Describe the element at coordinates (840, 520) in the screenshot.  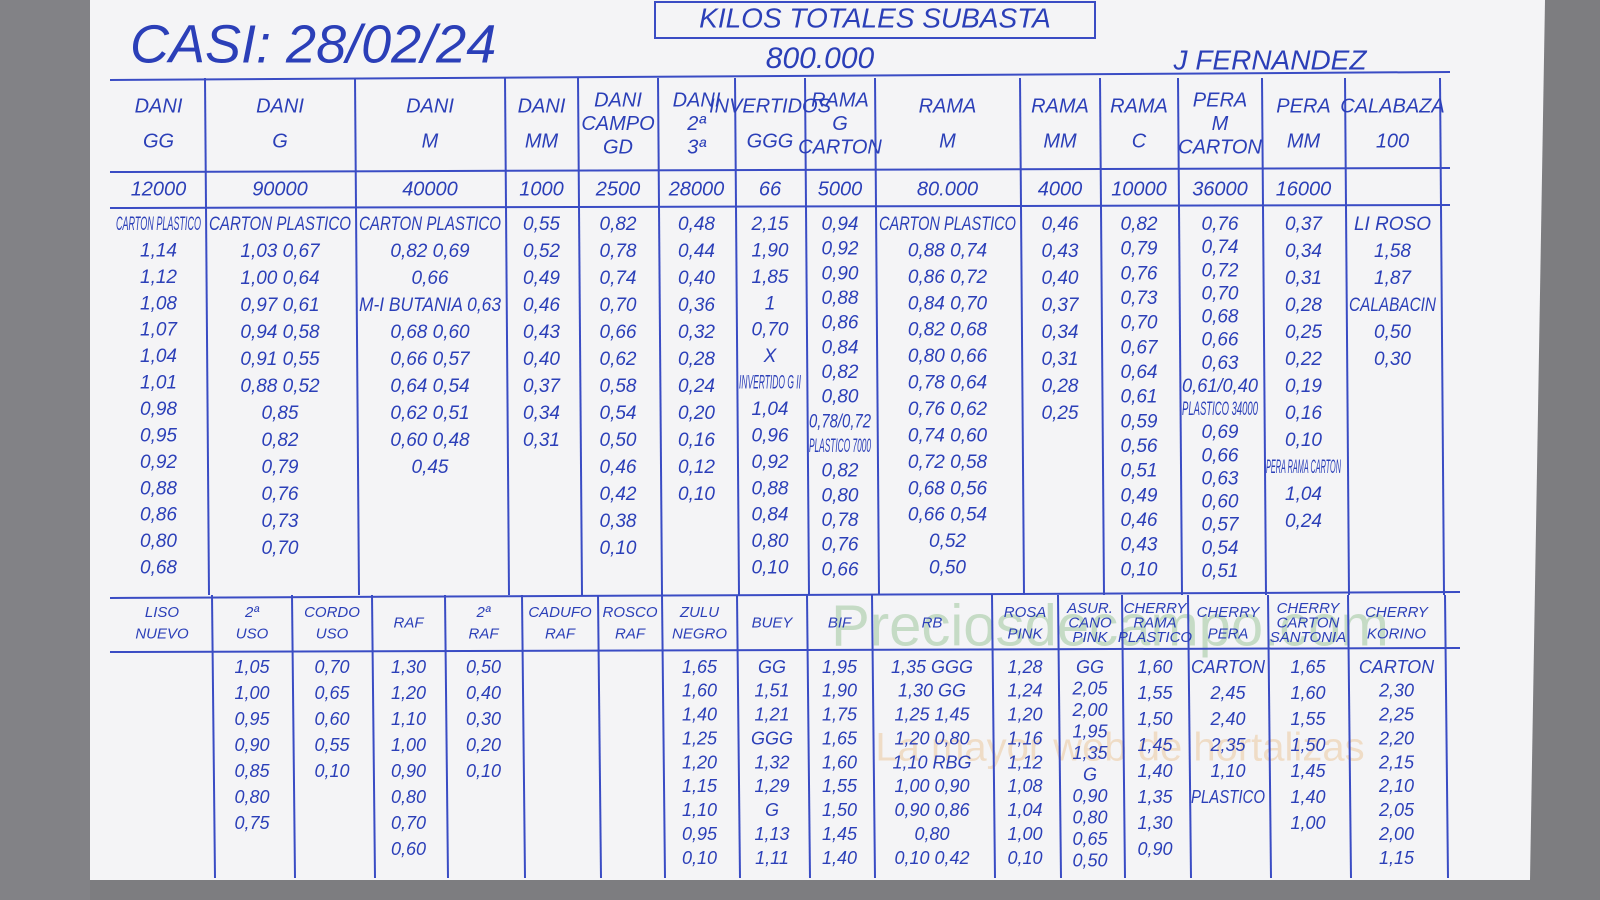
I see `price: 0,78` at that location.